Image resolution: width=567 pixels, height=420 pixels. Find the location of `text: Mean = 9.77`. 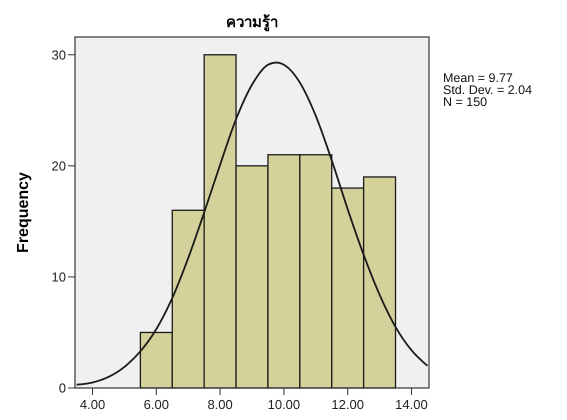

text: Mean = 9.77 is located at coordinates (478, 78).